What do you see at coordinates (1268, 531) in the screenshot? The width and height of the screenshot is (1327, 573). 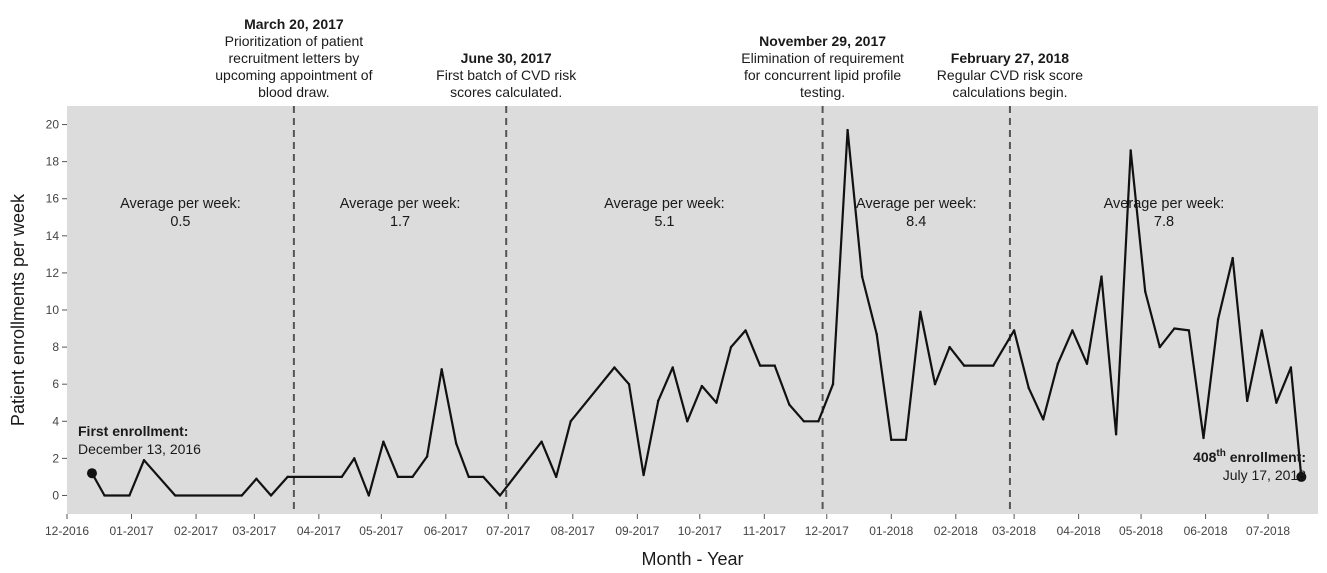 I see `x-tick-label: 07-2018` at bounding box center [1268, 531].